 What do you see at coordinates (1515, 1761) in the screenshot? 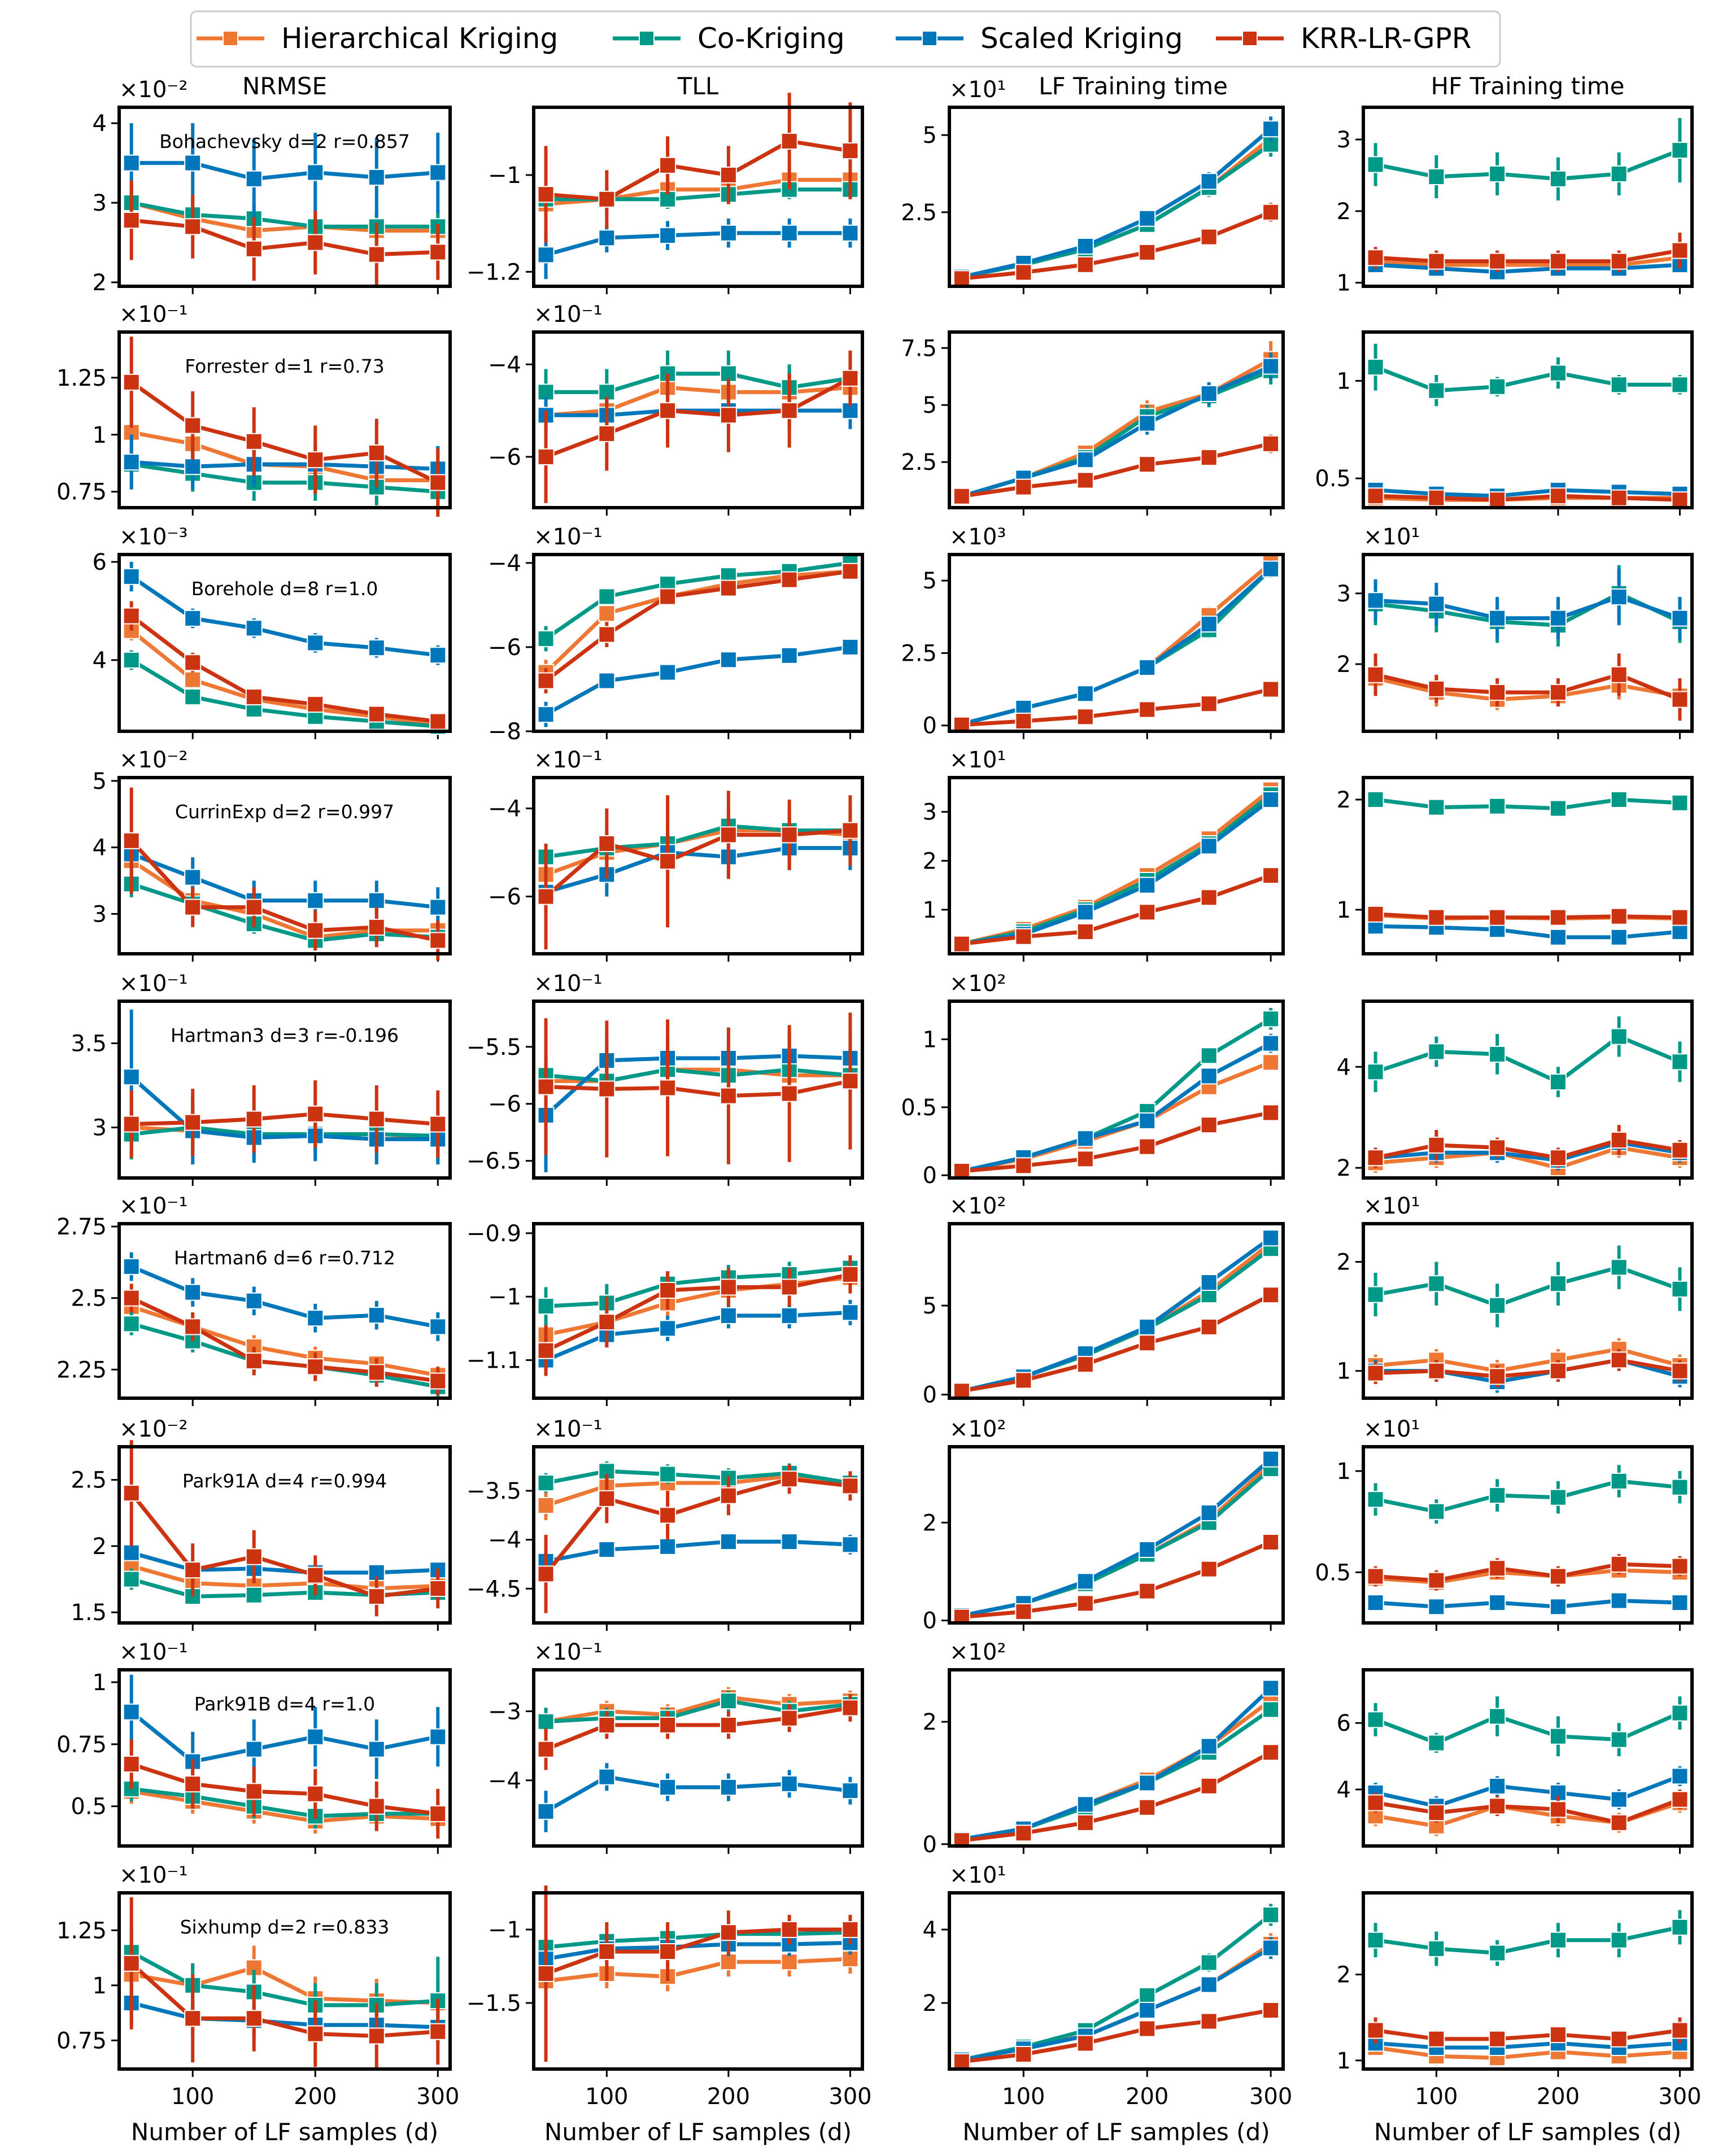
I see `panel-8-4: 46` at bounding box center [1515, 1761].